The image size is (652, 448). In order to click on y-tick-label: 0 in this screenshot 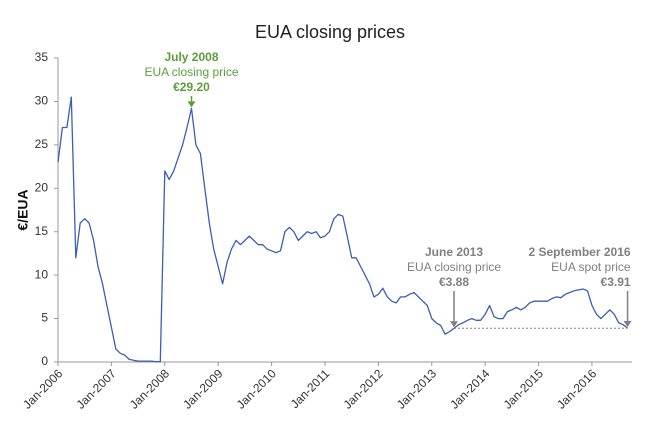, I will do `click(44, 361)`.